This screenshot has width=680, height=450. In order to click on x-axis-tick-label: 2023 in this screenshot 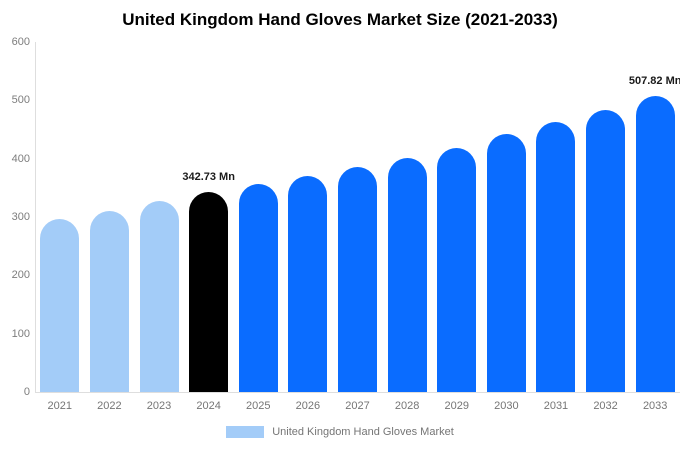, I will do `click(159, 406)`.